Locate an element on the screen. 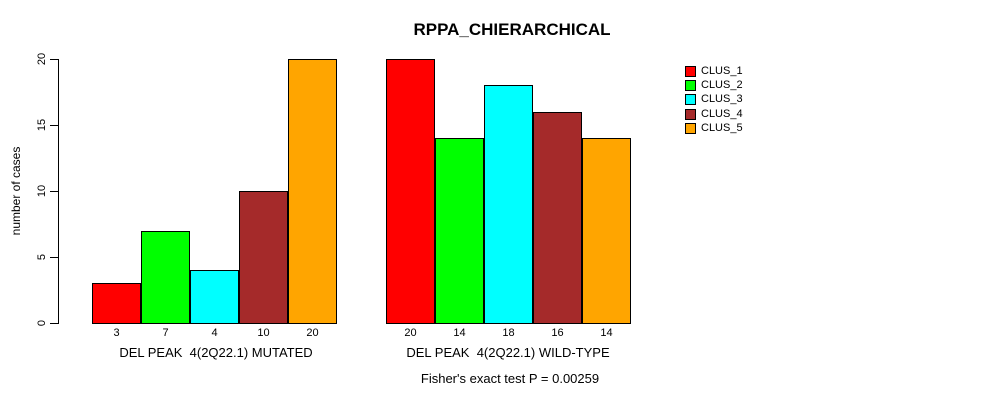 This screenshot has width=990, height=400. legend-label-clus_2: CLUS_2 is located at coordinates (722, 85).